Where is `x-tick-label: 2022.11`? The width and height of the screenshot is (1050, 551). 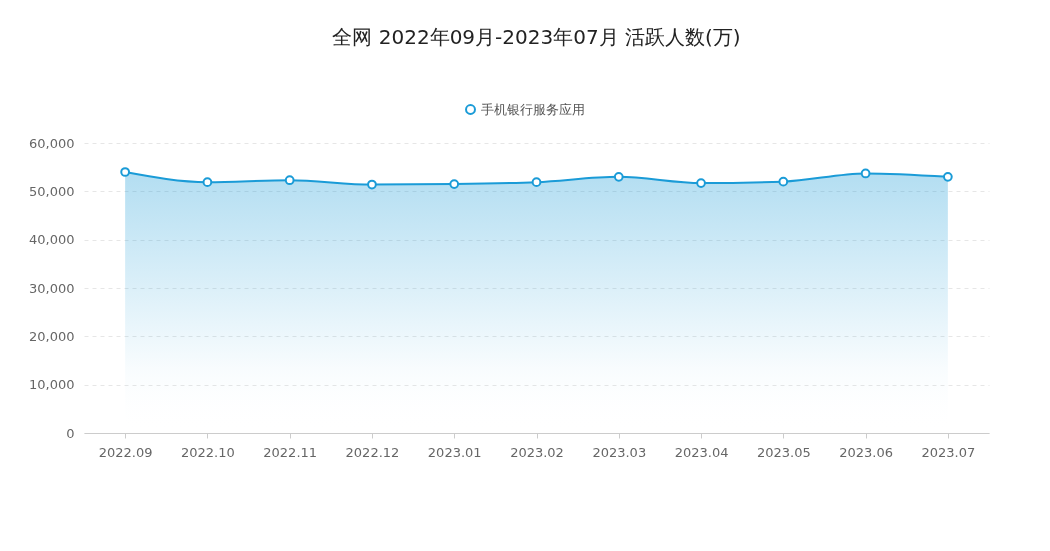 x-tick-label: 2022.11 is located at coordinates (290, 452).